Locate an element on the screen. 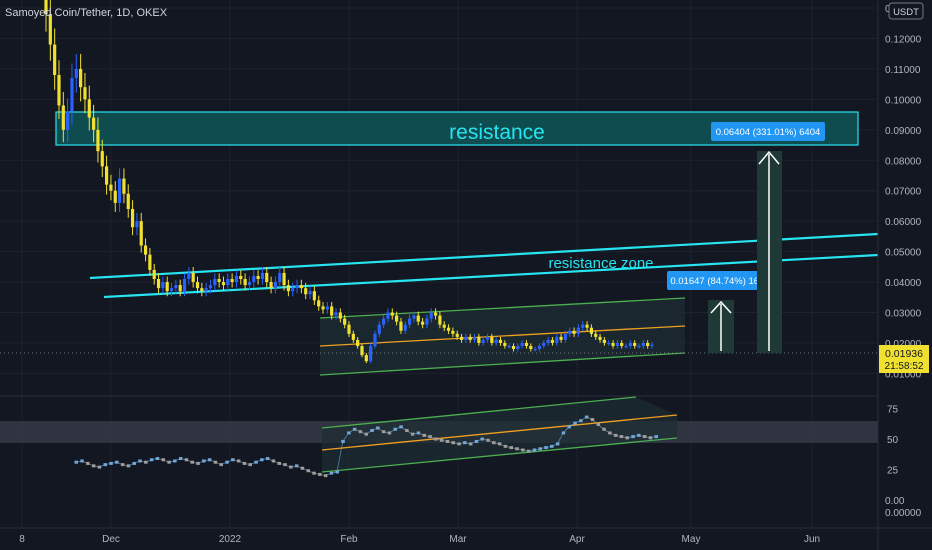 The image size is (932, 550). time-tick-label: 8 is located at coordinates (22, 539).